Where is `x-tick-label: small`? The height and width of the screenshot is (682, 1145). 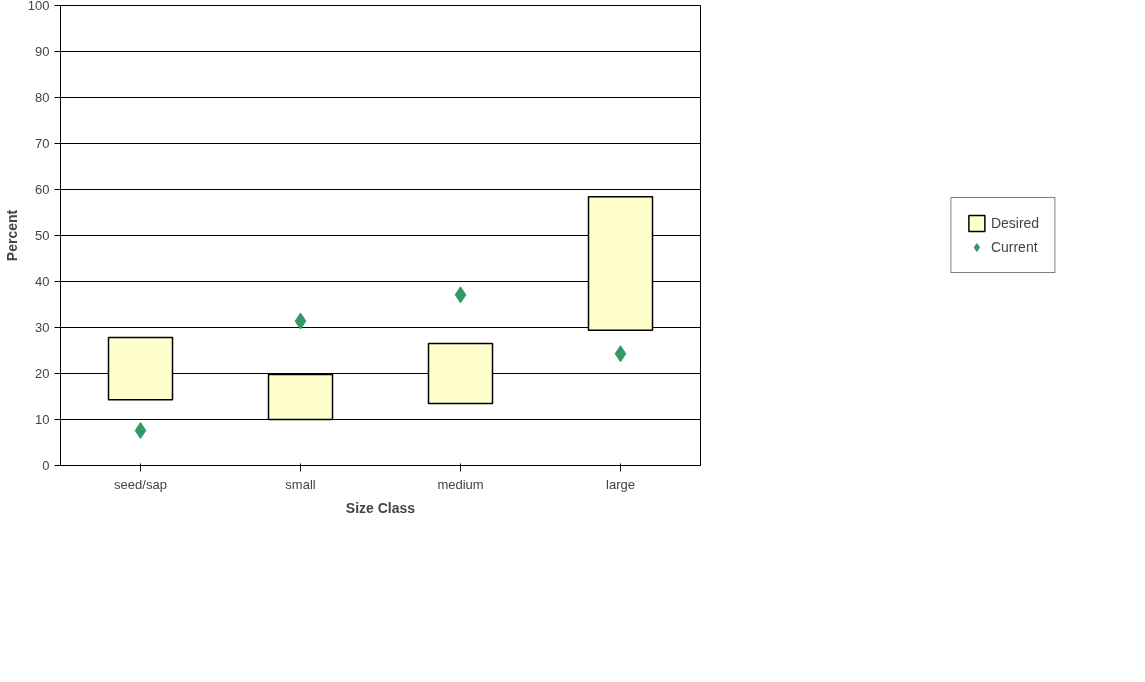 x-tick-label: small is located at coordinates (300, 484).